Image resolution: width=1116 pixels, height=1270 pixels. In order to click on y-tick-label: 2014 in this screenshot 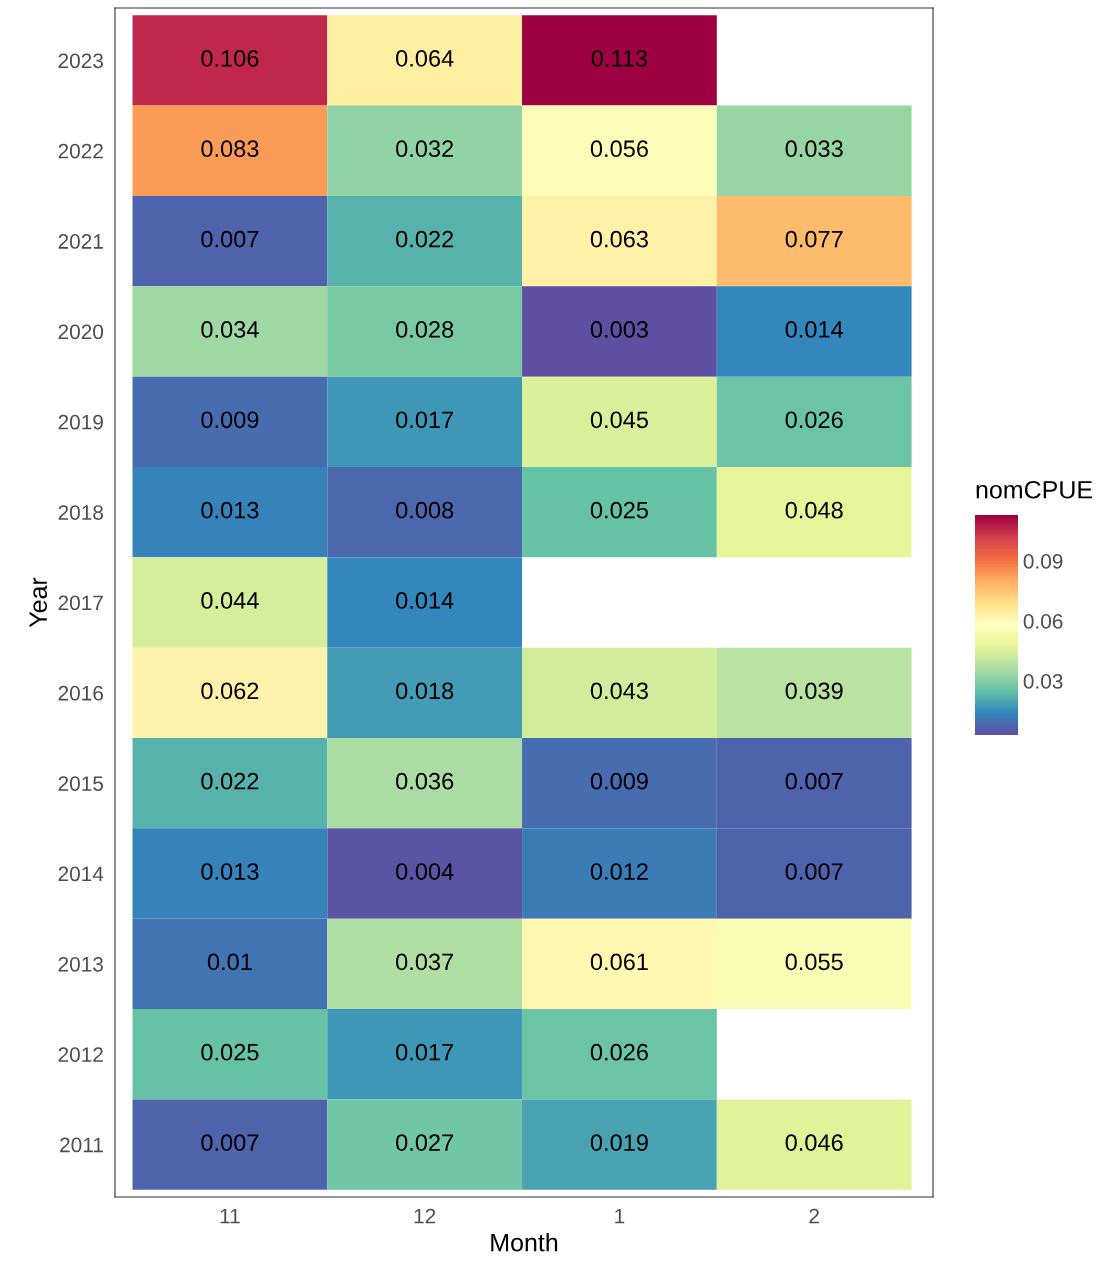, I will do `click(81, 874)`.